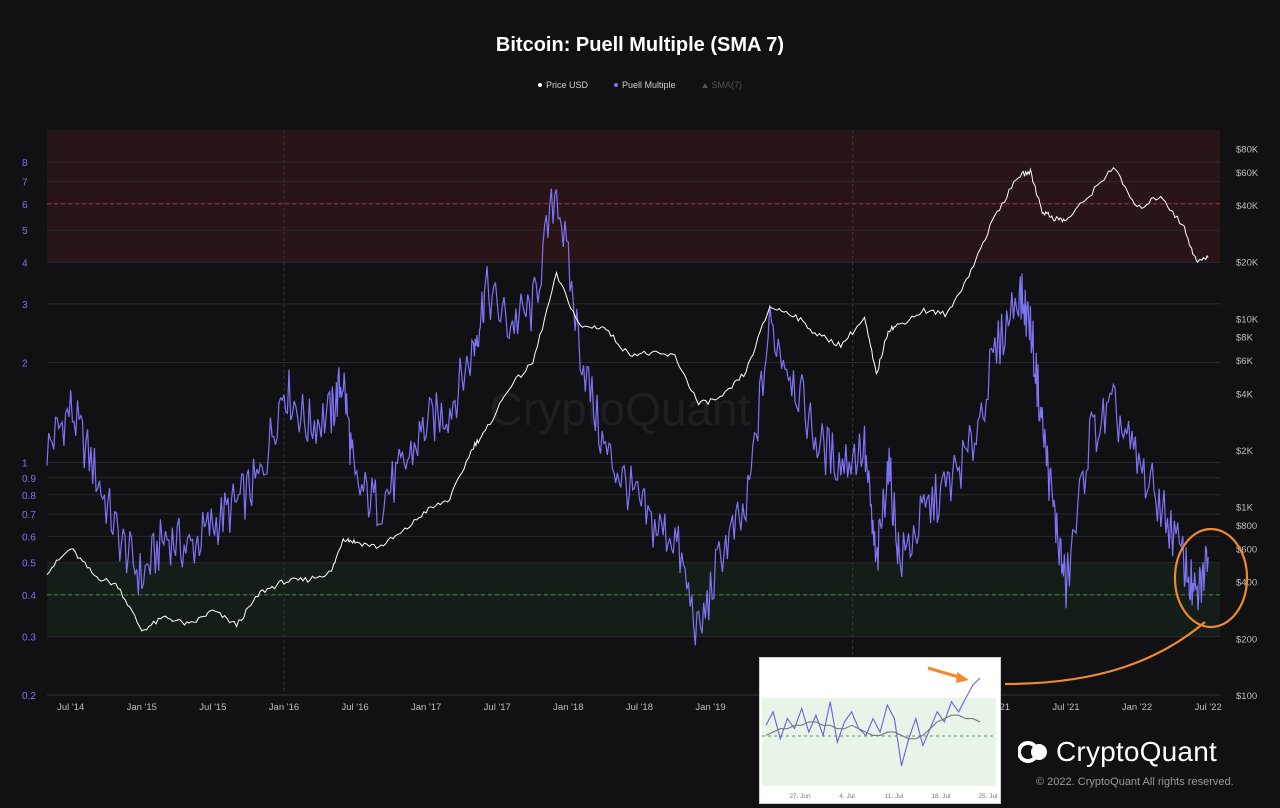 This screenshot has height=808, width=1280. Describe the element at coordinates (25, 305) in the screenshot. I see `y-left-tick-label: 3` at that location.